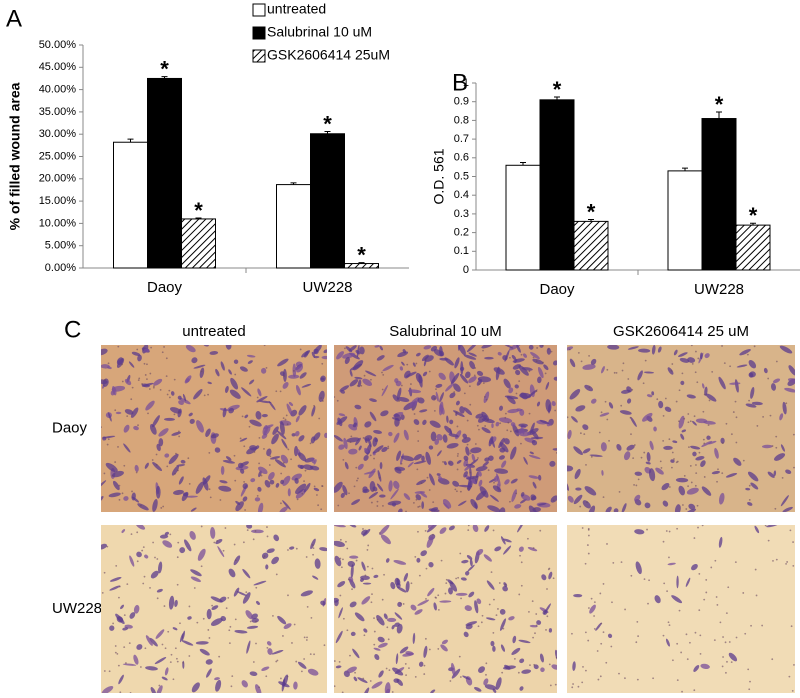 Image resolution: width=800 pixels, height=698 pixels. I want to click on bar, so click(591, 245).